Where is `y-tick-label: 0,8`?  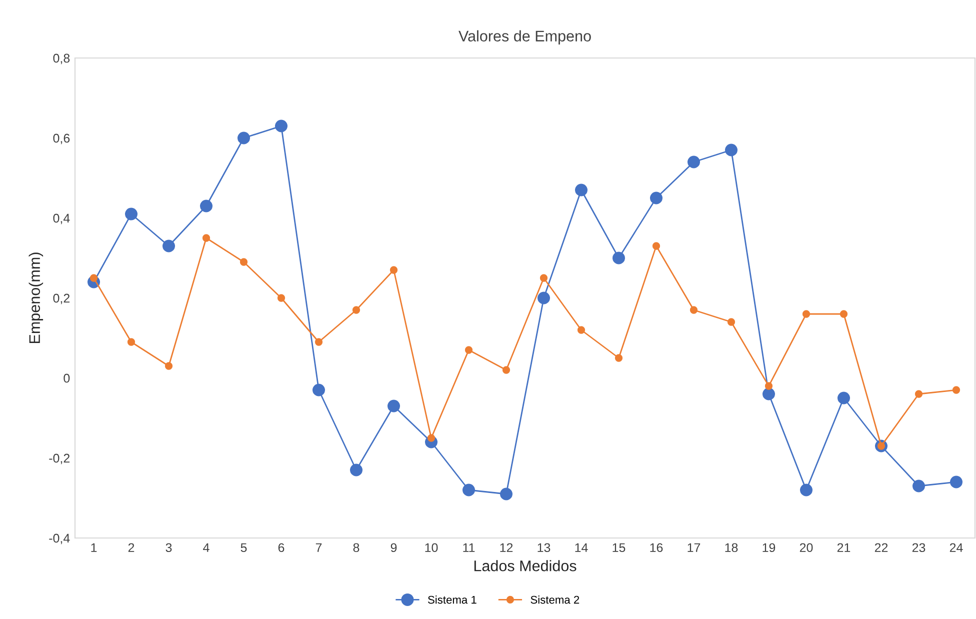 y-tick-label: 0,8 is located at coordinates (61, 59).